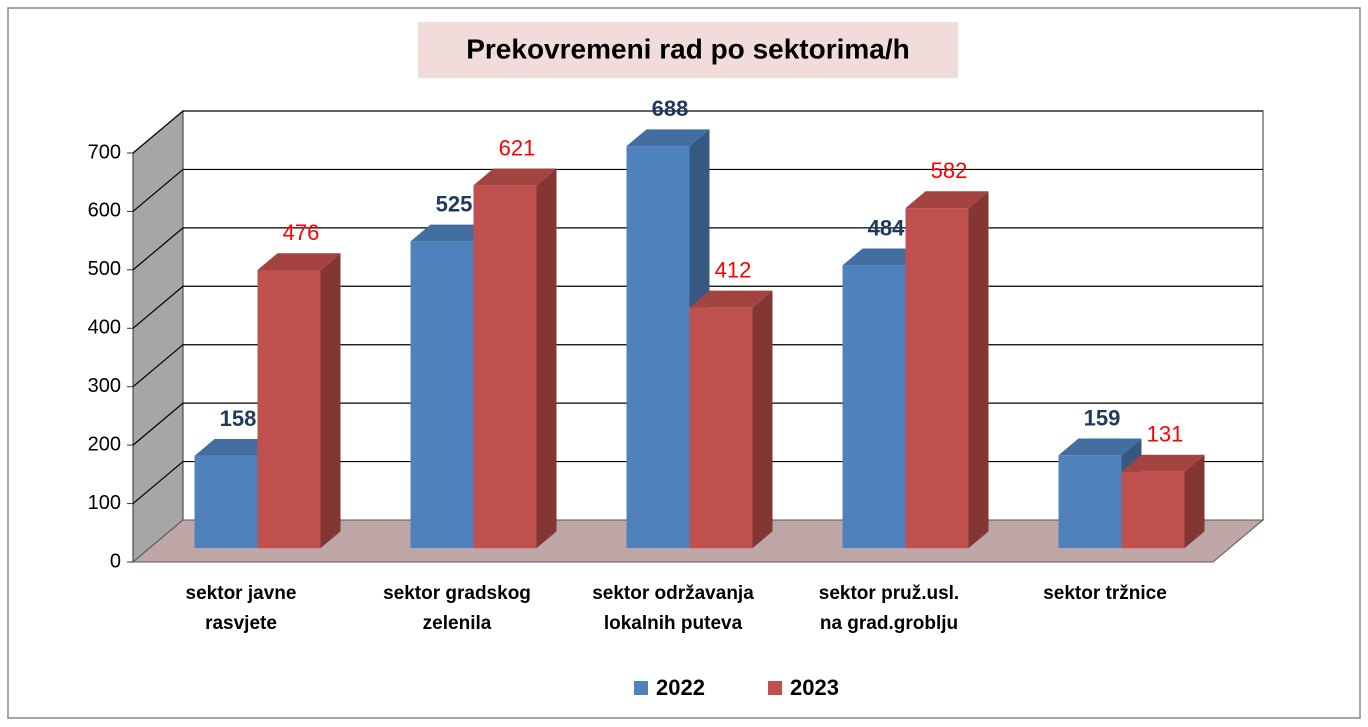 The height and width of the screenshot is (727, 1368). Describe the element at coordinates (241, 623) in the screenshot. I see `x-tick-label-line: rasvjete` at that location.